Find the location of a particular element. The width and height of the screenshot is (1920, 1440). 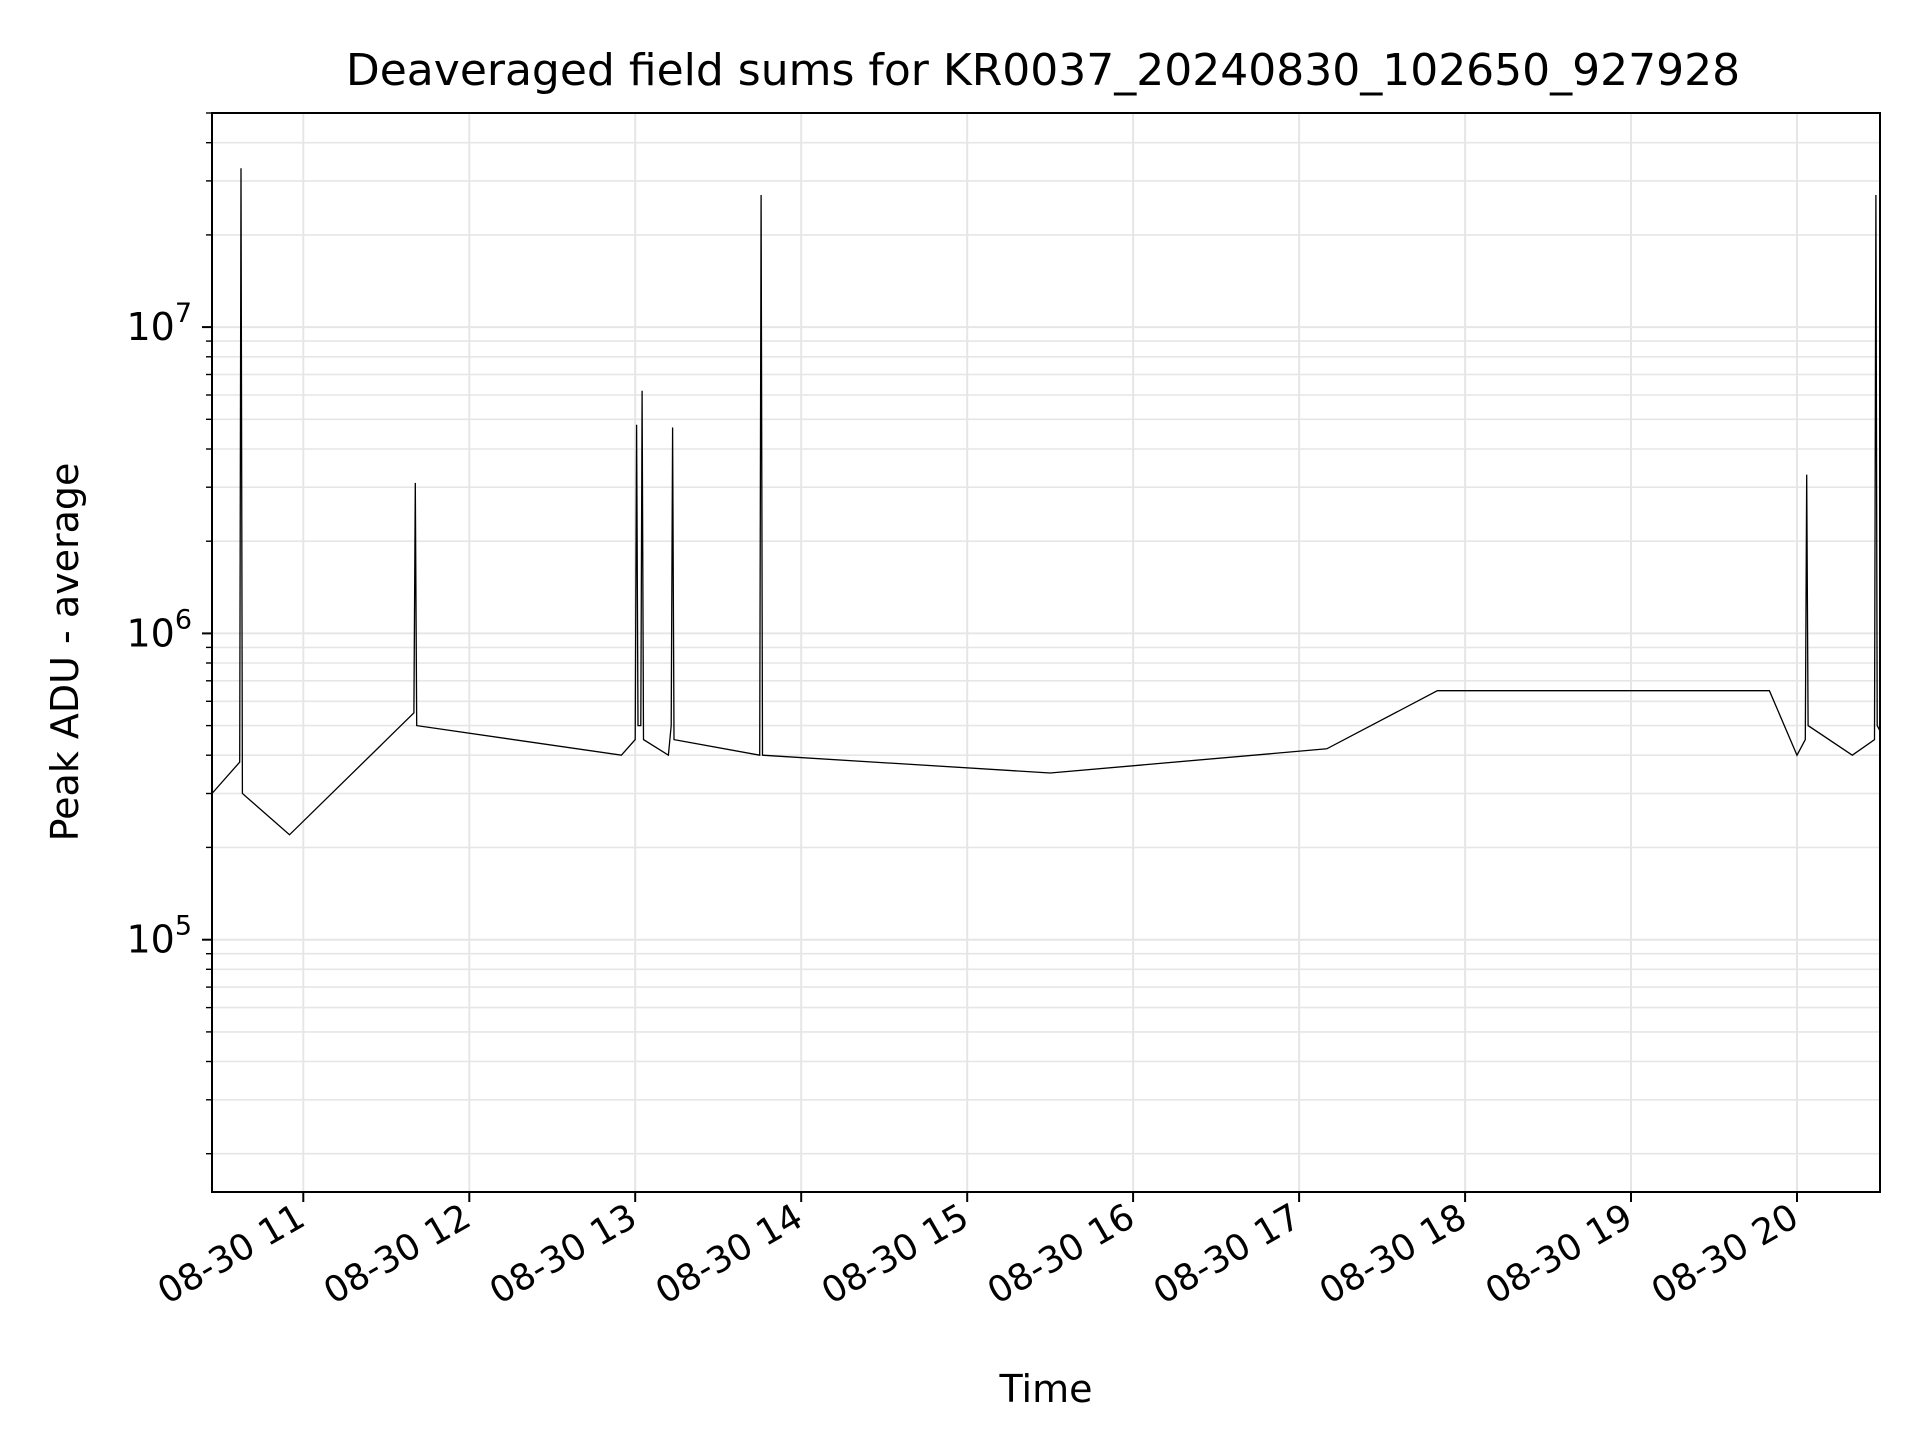

y-tick-label: 10⁵ is located at coordinates (159, 936).